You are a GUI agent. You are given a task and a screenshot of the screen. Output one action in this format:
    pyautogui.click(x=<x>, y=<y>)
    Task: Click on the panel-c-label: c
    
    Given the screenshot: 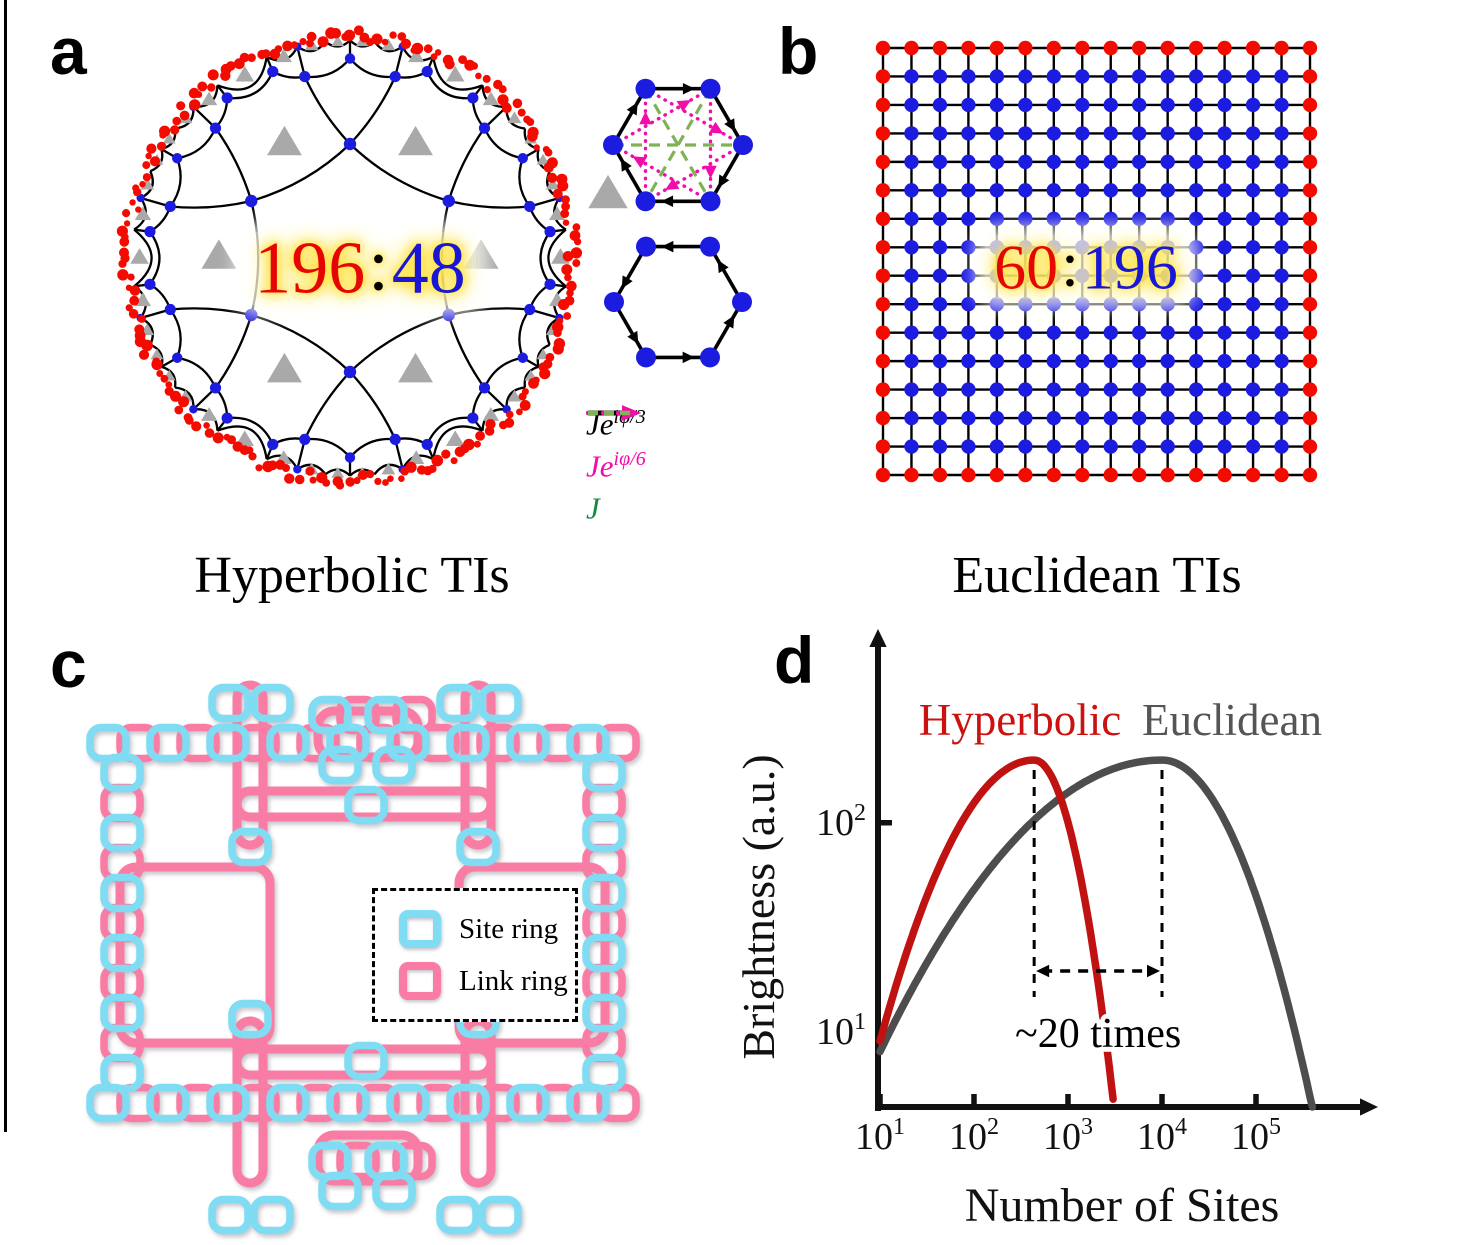 What is the action you would take?
    pyautogui.click(x=68, y=664)
    